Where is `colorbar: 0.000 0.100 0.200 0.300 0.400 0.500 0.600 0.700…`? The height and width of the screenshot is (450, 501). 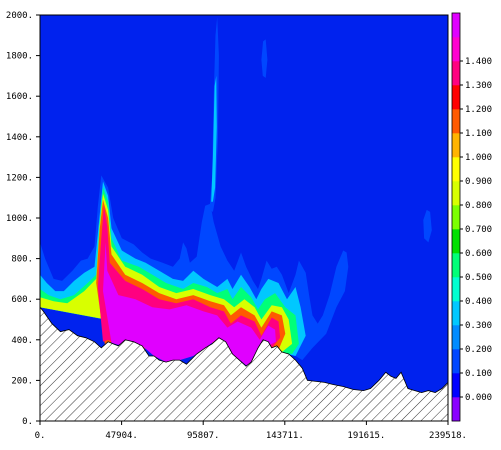
colorbar: 0.000 0.100 0.200 0.300 0.400 0.500 0.600 0.700… is located at coordinates (471, 217).